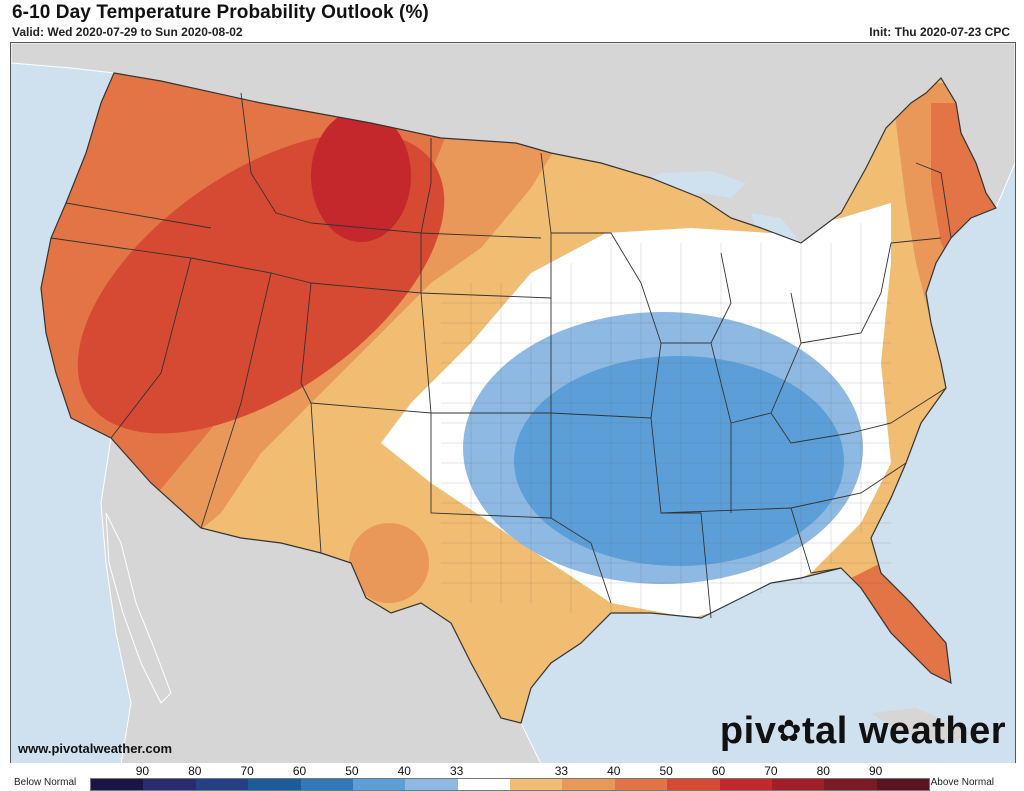 This screenshot has height=791, width=1024. I want to click on brand-text-right: tal weather, so click(903, 731).